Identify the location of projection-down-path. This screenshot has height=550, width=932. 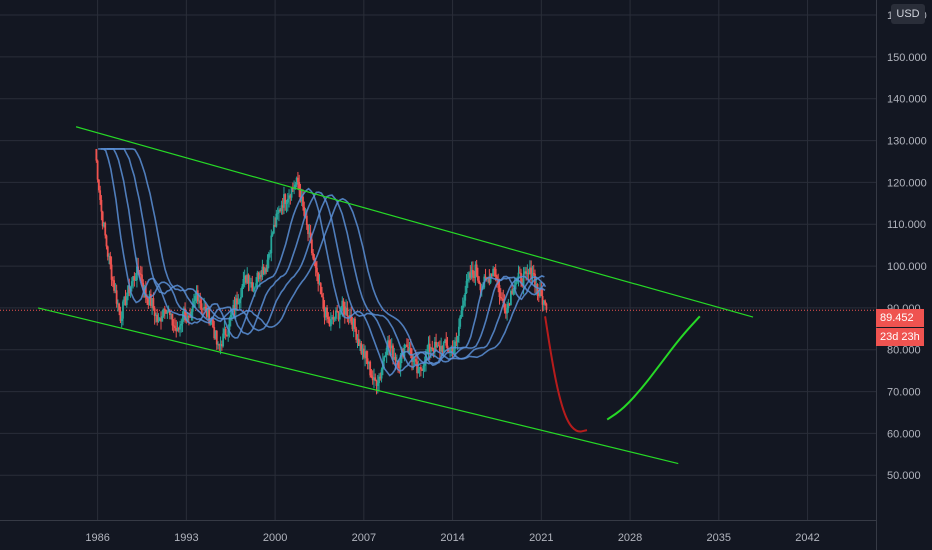
(566, 374).